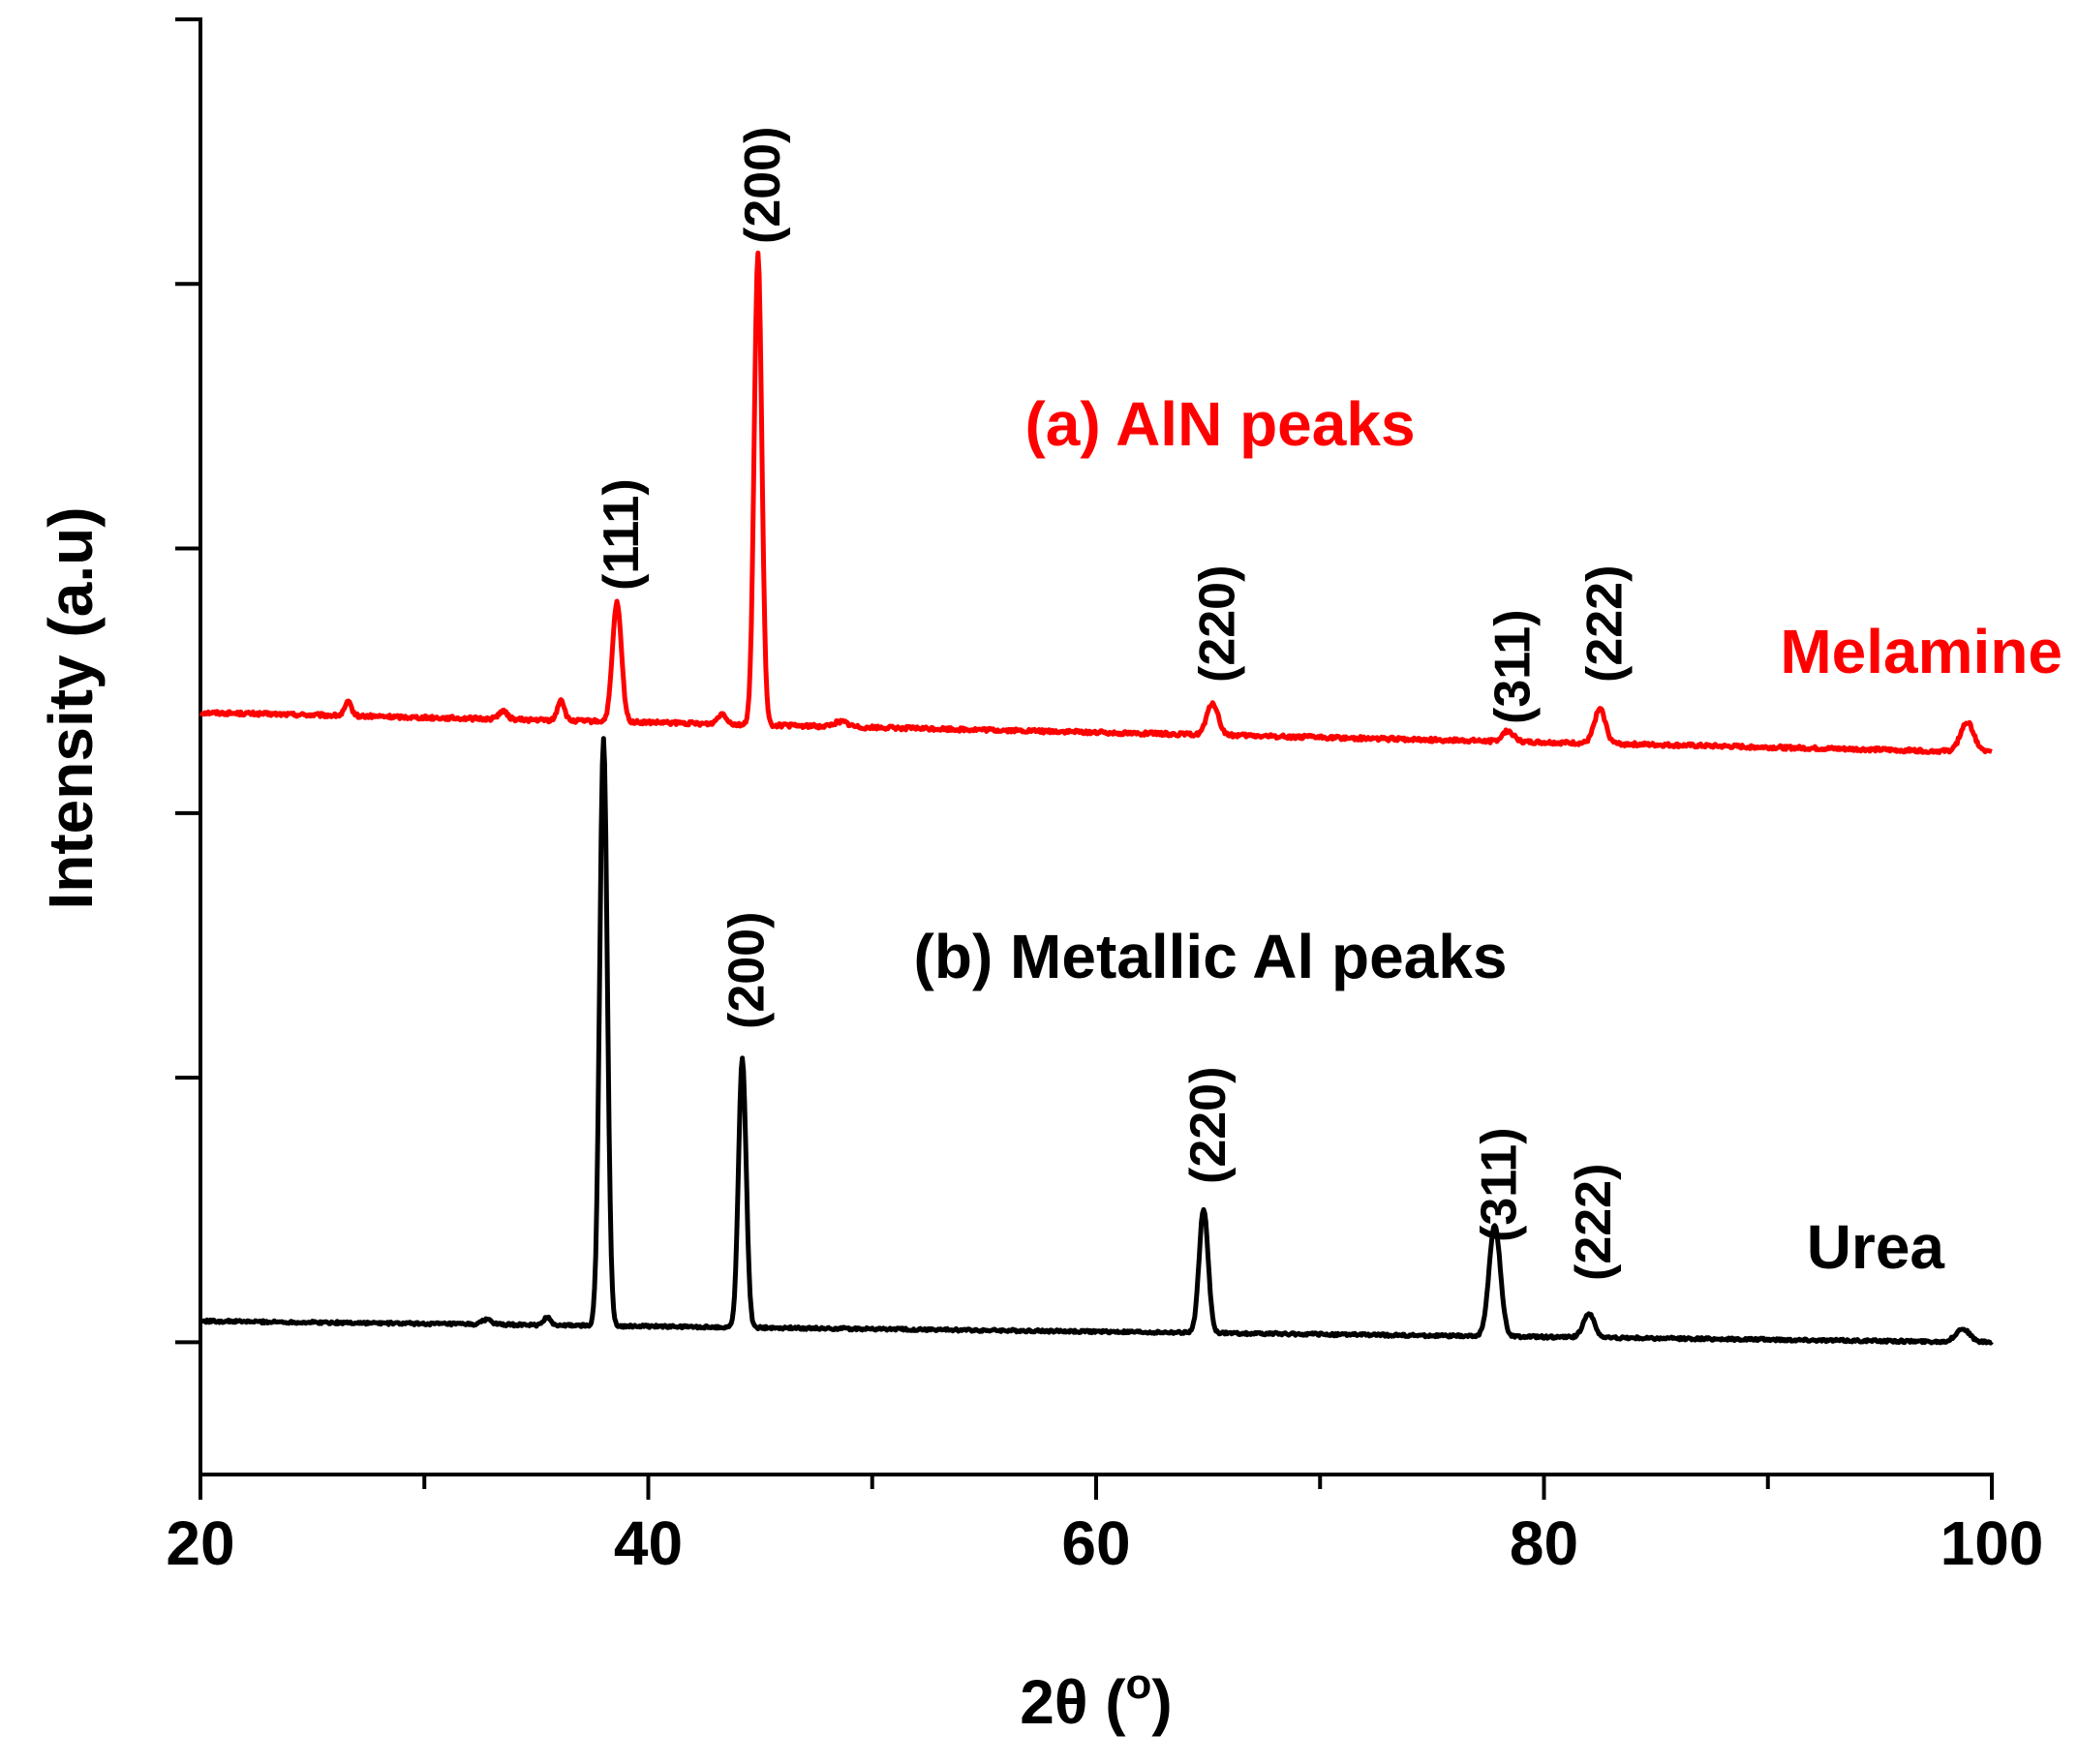 Image resolution: width=2078 pixels, height=1764 pixels. What do you see at coordinates (1096, 1698) in the screenshot?
I see `x-axis-title: 2θ (o)` at bounding box center [1096, 1698].